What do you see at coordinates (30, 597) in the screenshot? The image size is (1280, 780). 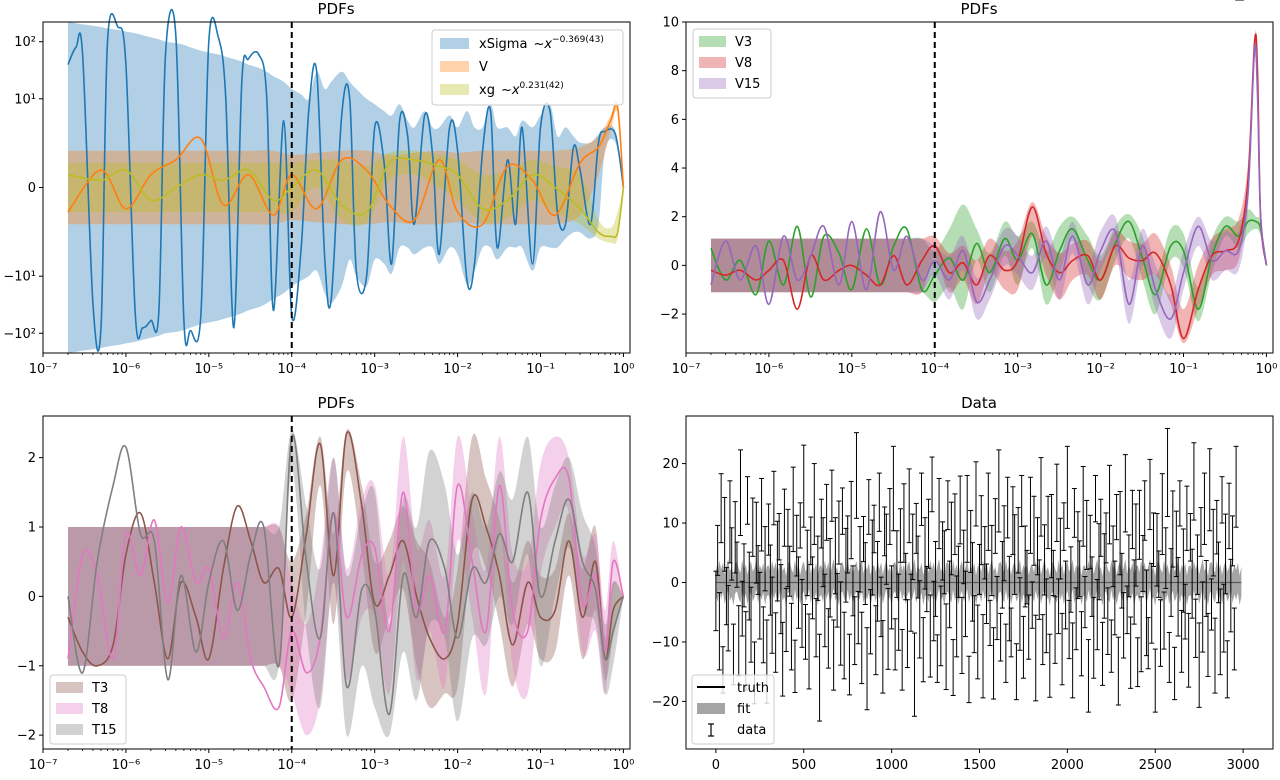 I see `y-axis-ticks: −2 −1 0 1 2` at bounding box center [30, 597].